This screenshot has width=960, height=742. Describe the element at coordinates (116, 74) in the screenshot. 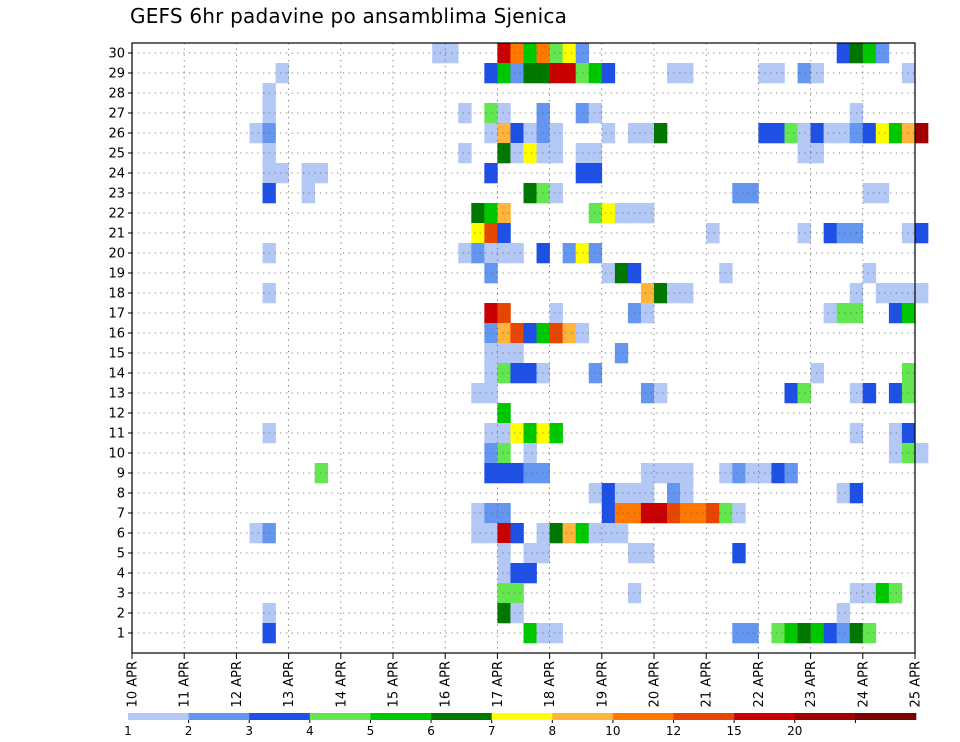

I see `y-tick-label: 29` at that location.